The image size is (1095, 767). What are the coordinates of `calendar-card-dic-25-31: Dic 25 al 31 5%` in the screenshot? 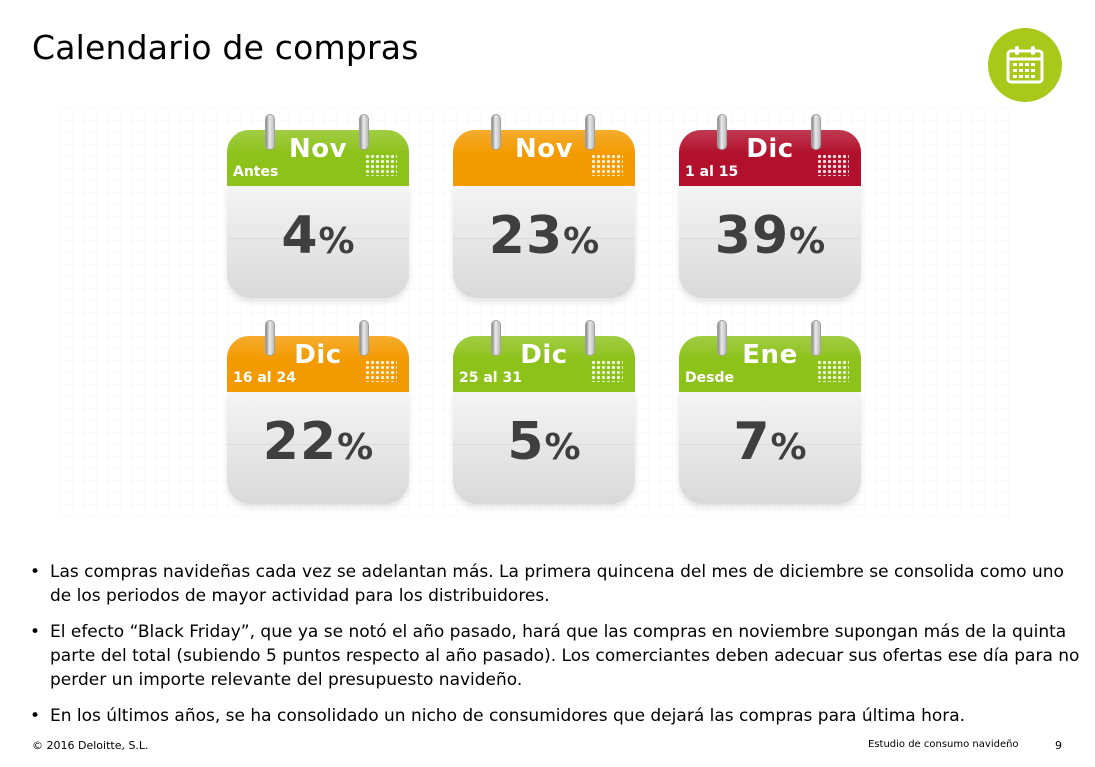 It's located at (544, 412).